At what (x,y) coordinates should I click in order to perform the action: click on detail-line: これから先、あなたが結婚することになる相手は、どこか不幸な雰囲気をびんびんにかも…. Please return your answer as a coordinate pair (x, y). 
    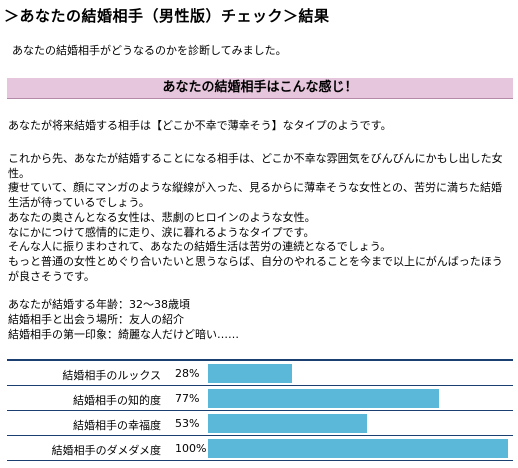
    Looking at the image, I should click on (255, 158).